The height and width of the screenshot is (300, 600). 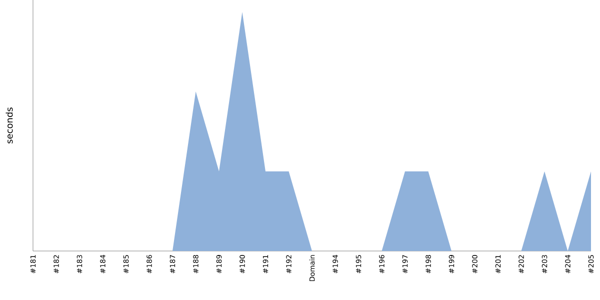 What do you see at coordinates (9, 126) in the screenshot?
I see `y-axis-title: seconds` at bounding box center [9, 126].